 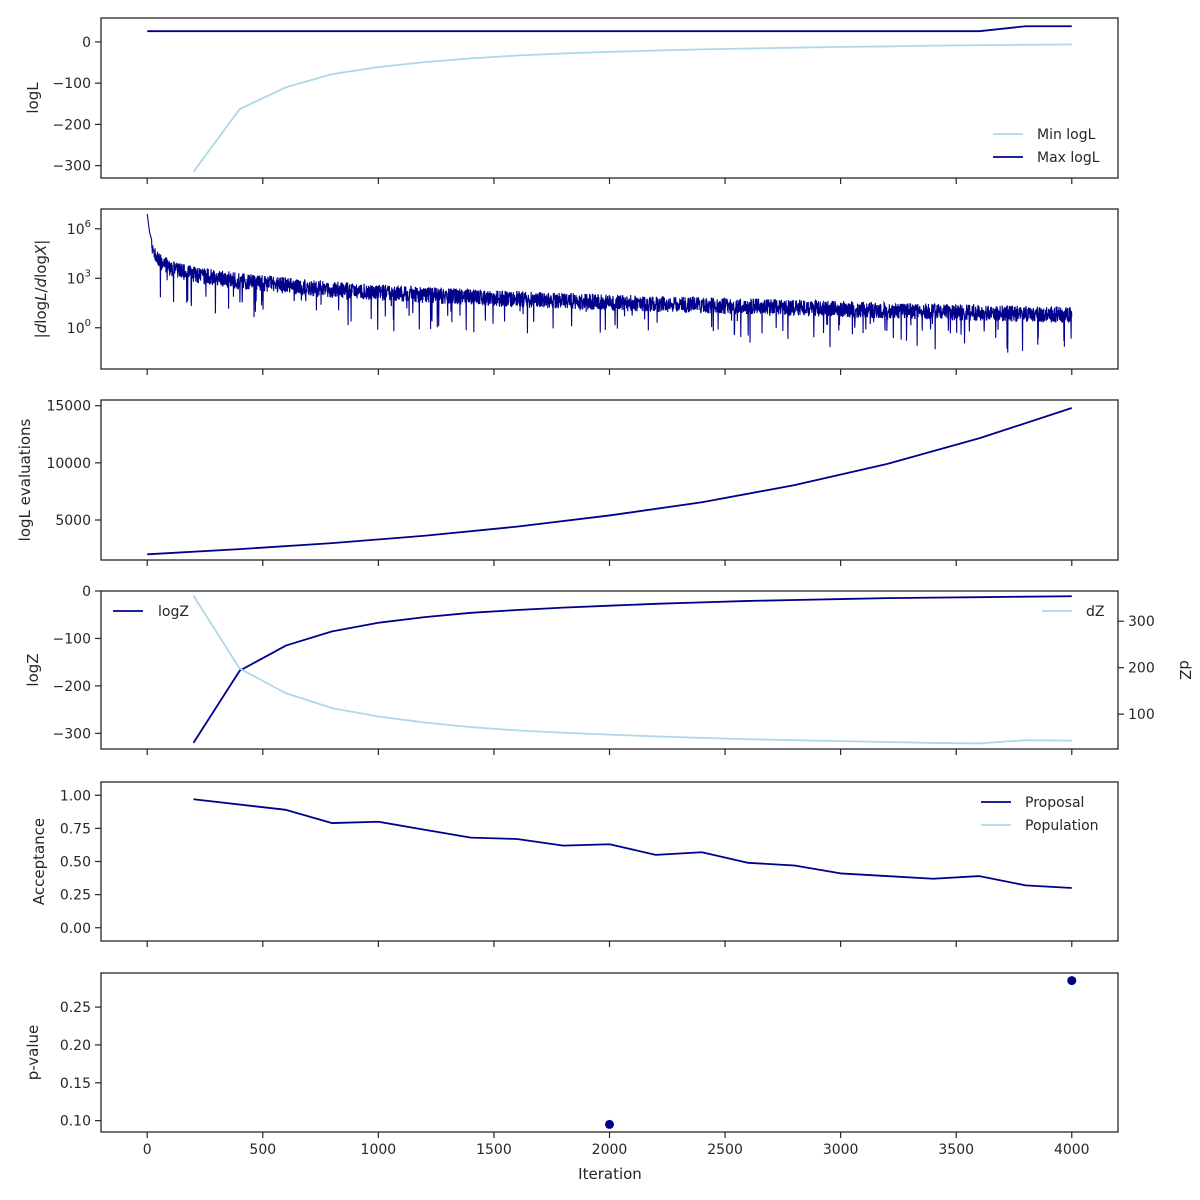 I want to click on series-line-main, so click(x=610, y=481).